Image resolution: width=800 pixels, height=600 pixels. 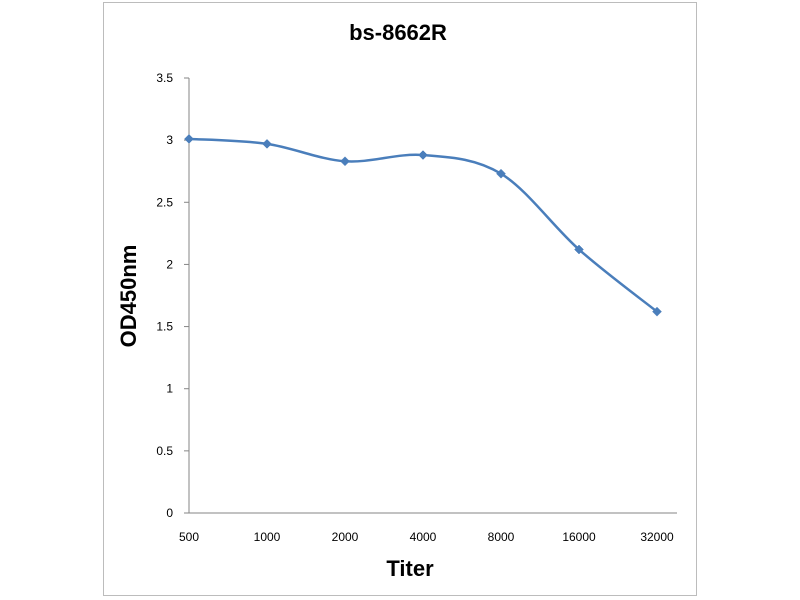 What do you see at coordinates (169, 389) in the screenshot?
I see `y-tick-label: 1` at bounding box center [169, 389].